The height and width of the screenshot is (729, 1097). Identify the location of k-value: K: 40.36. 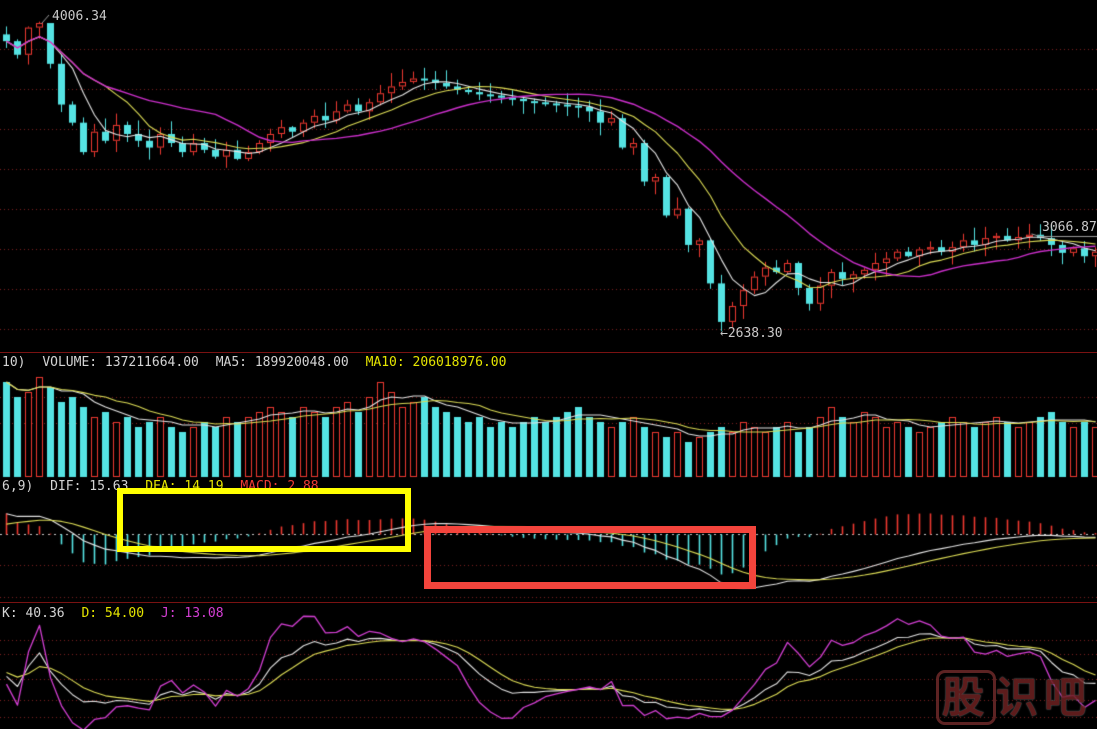
(33, 613).